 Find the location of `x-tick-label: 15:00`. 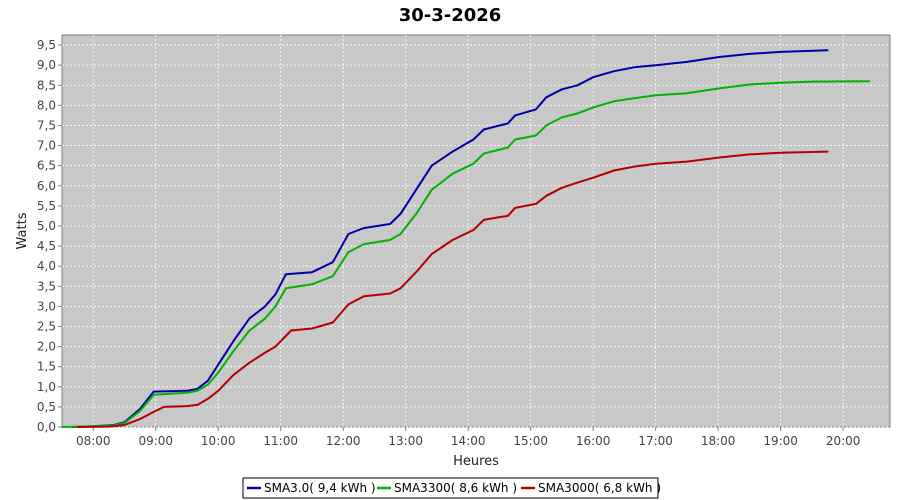

x-tick-label: 15:00 is located at coordinates (530, 441).